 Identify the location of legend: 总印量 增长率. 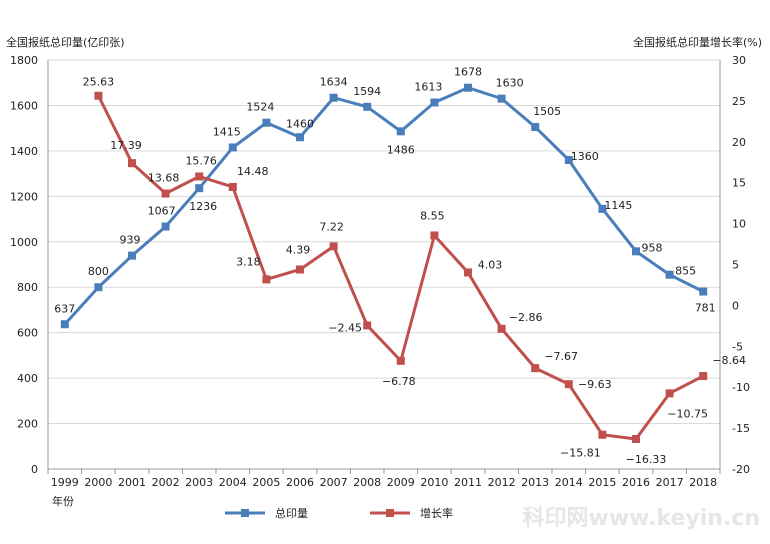
(339, 513).